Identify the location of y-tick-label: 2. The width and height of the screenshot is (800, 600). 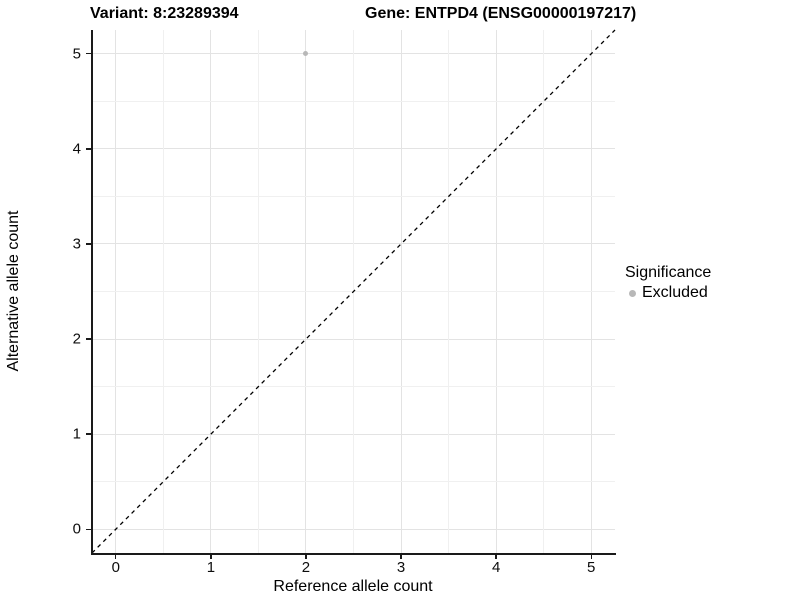
(76, 339).